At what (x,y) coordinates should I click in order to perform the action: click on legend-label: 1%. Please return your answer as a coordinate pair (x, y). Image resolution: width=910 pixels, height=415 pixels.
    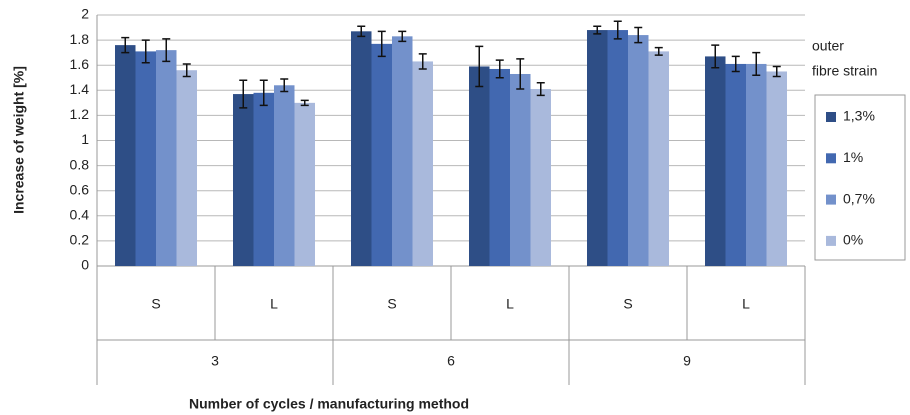
    Looking at the image, I should click on (853, 157).